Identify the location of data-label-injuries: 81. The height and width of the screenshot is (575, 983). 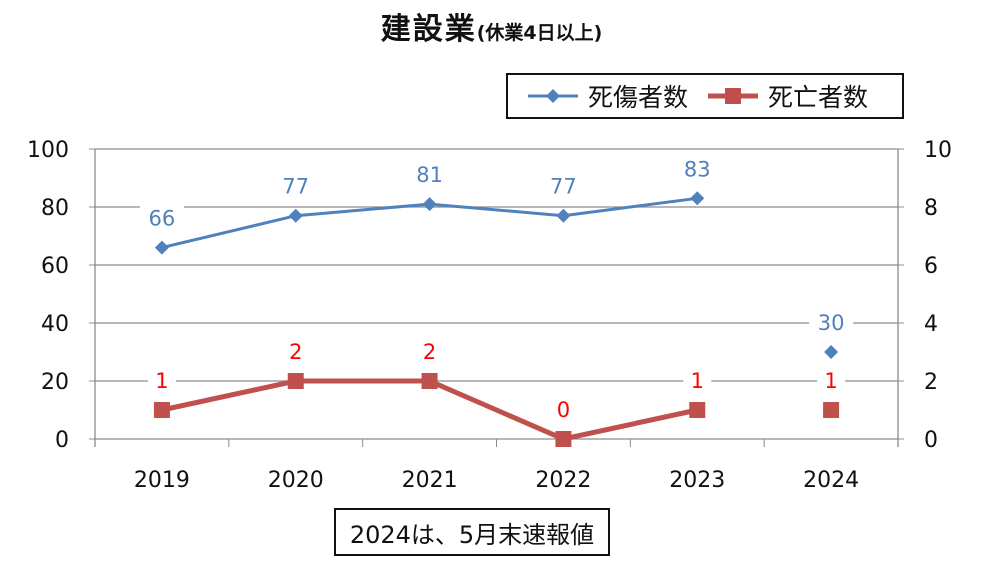
(429, 175).